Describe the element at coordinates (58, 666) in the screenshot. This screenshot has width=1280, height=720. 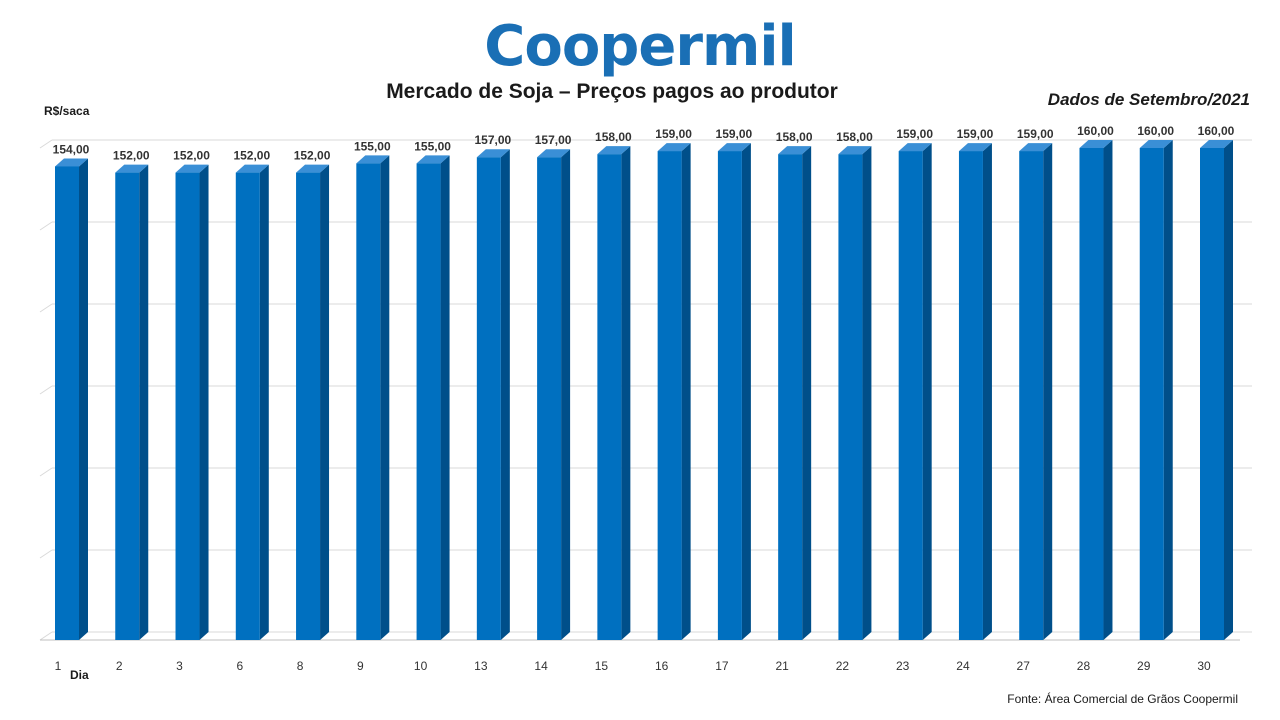
I see `x-tick-label: 1` at that location.